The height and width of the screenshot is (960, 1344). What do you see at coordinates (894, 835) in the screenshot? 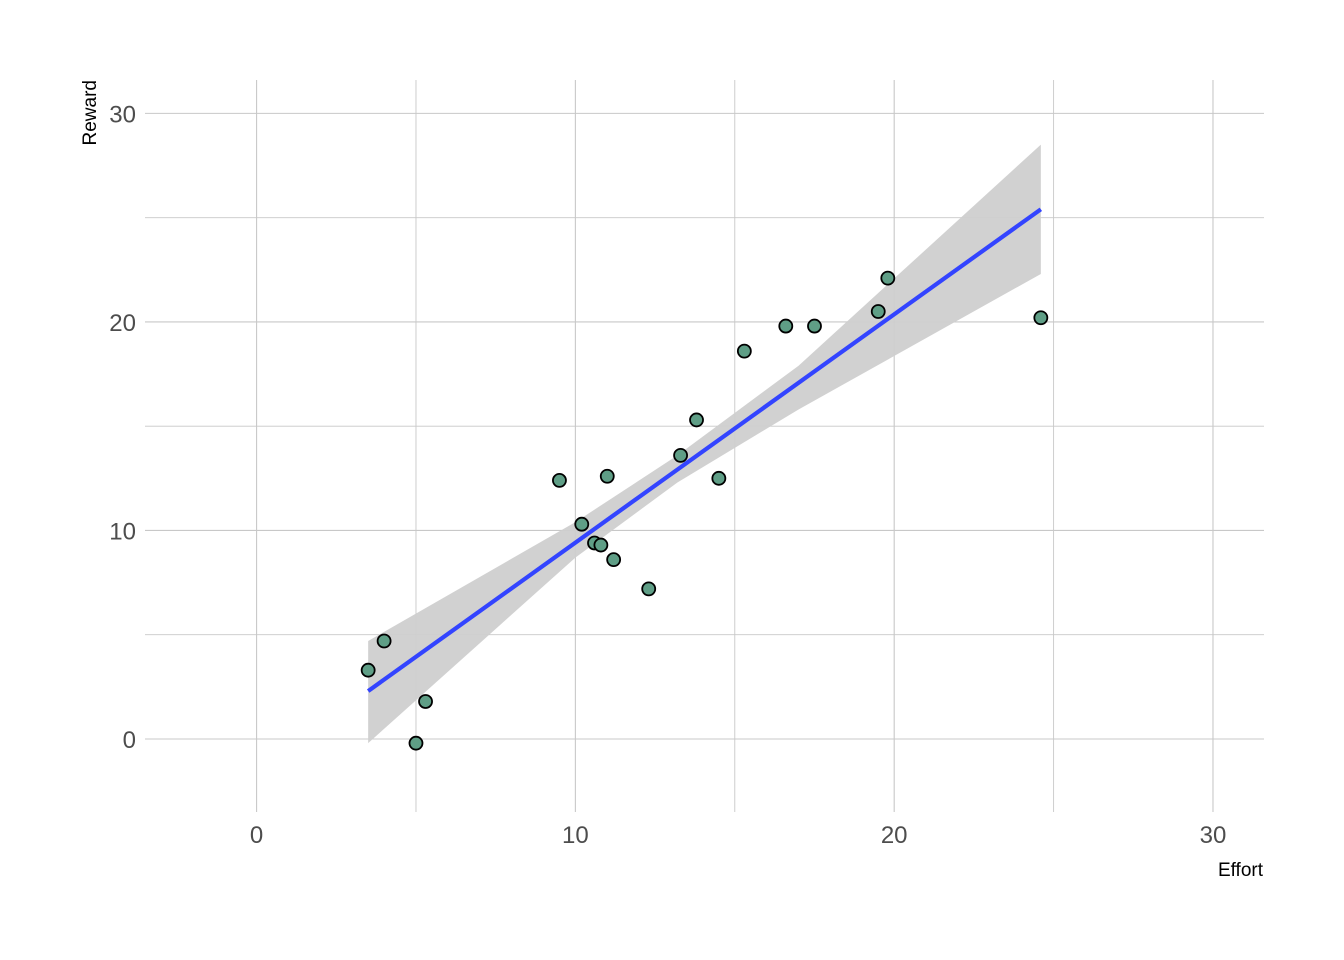
I see `x-tick-label: 20` at bounding box center [894, 835].